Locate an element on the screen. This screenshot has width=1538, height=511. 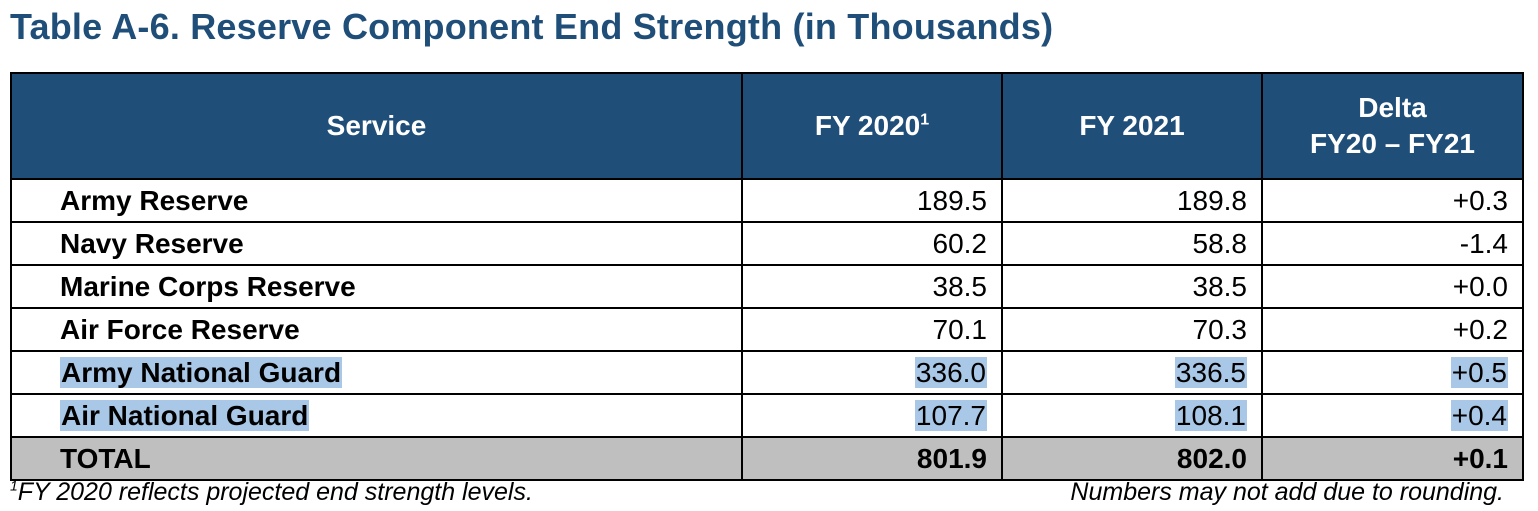
total-delta-cell: +0.1 is located at coordinates (1392, 459).